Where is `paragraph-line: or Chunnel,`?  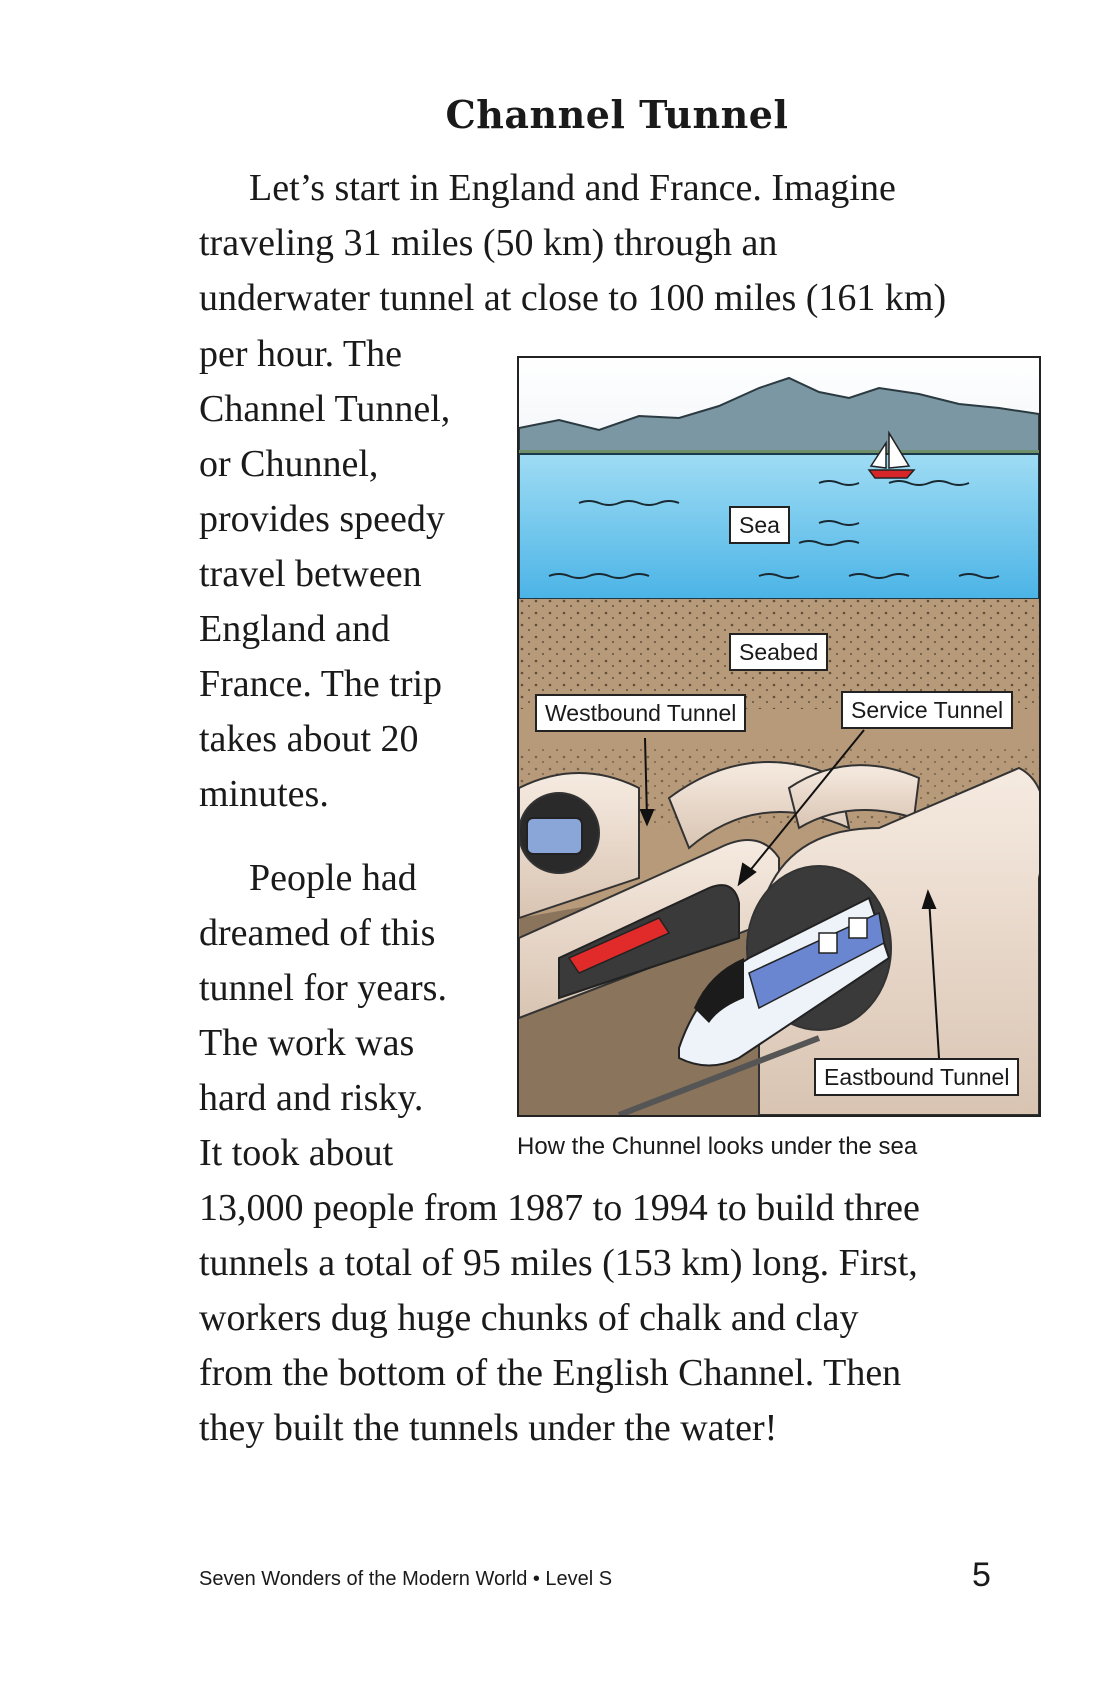
paragraph-line: or Chunnel, is located at coordinates (289, 464).